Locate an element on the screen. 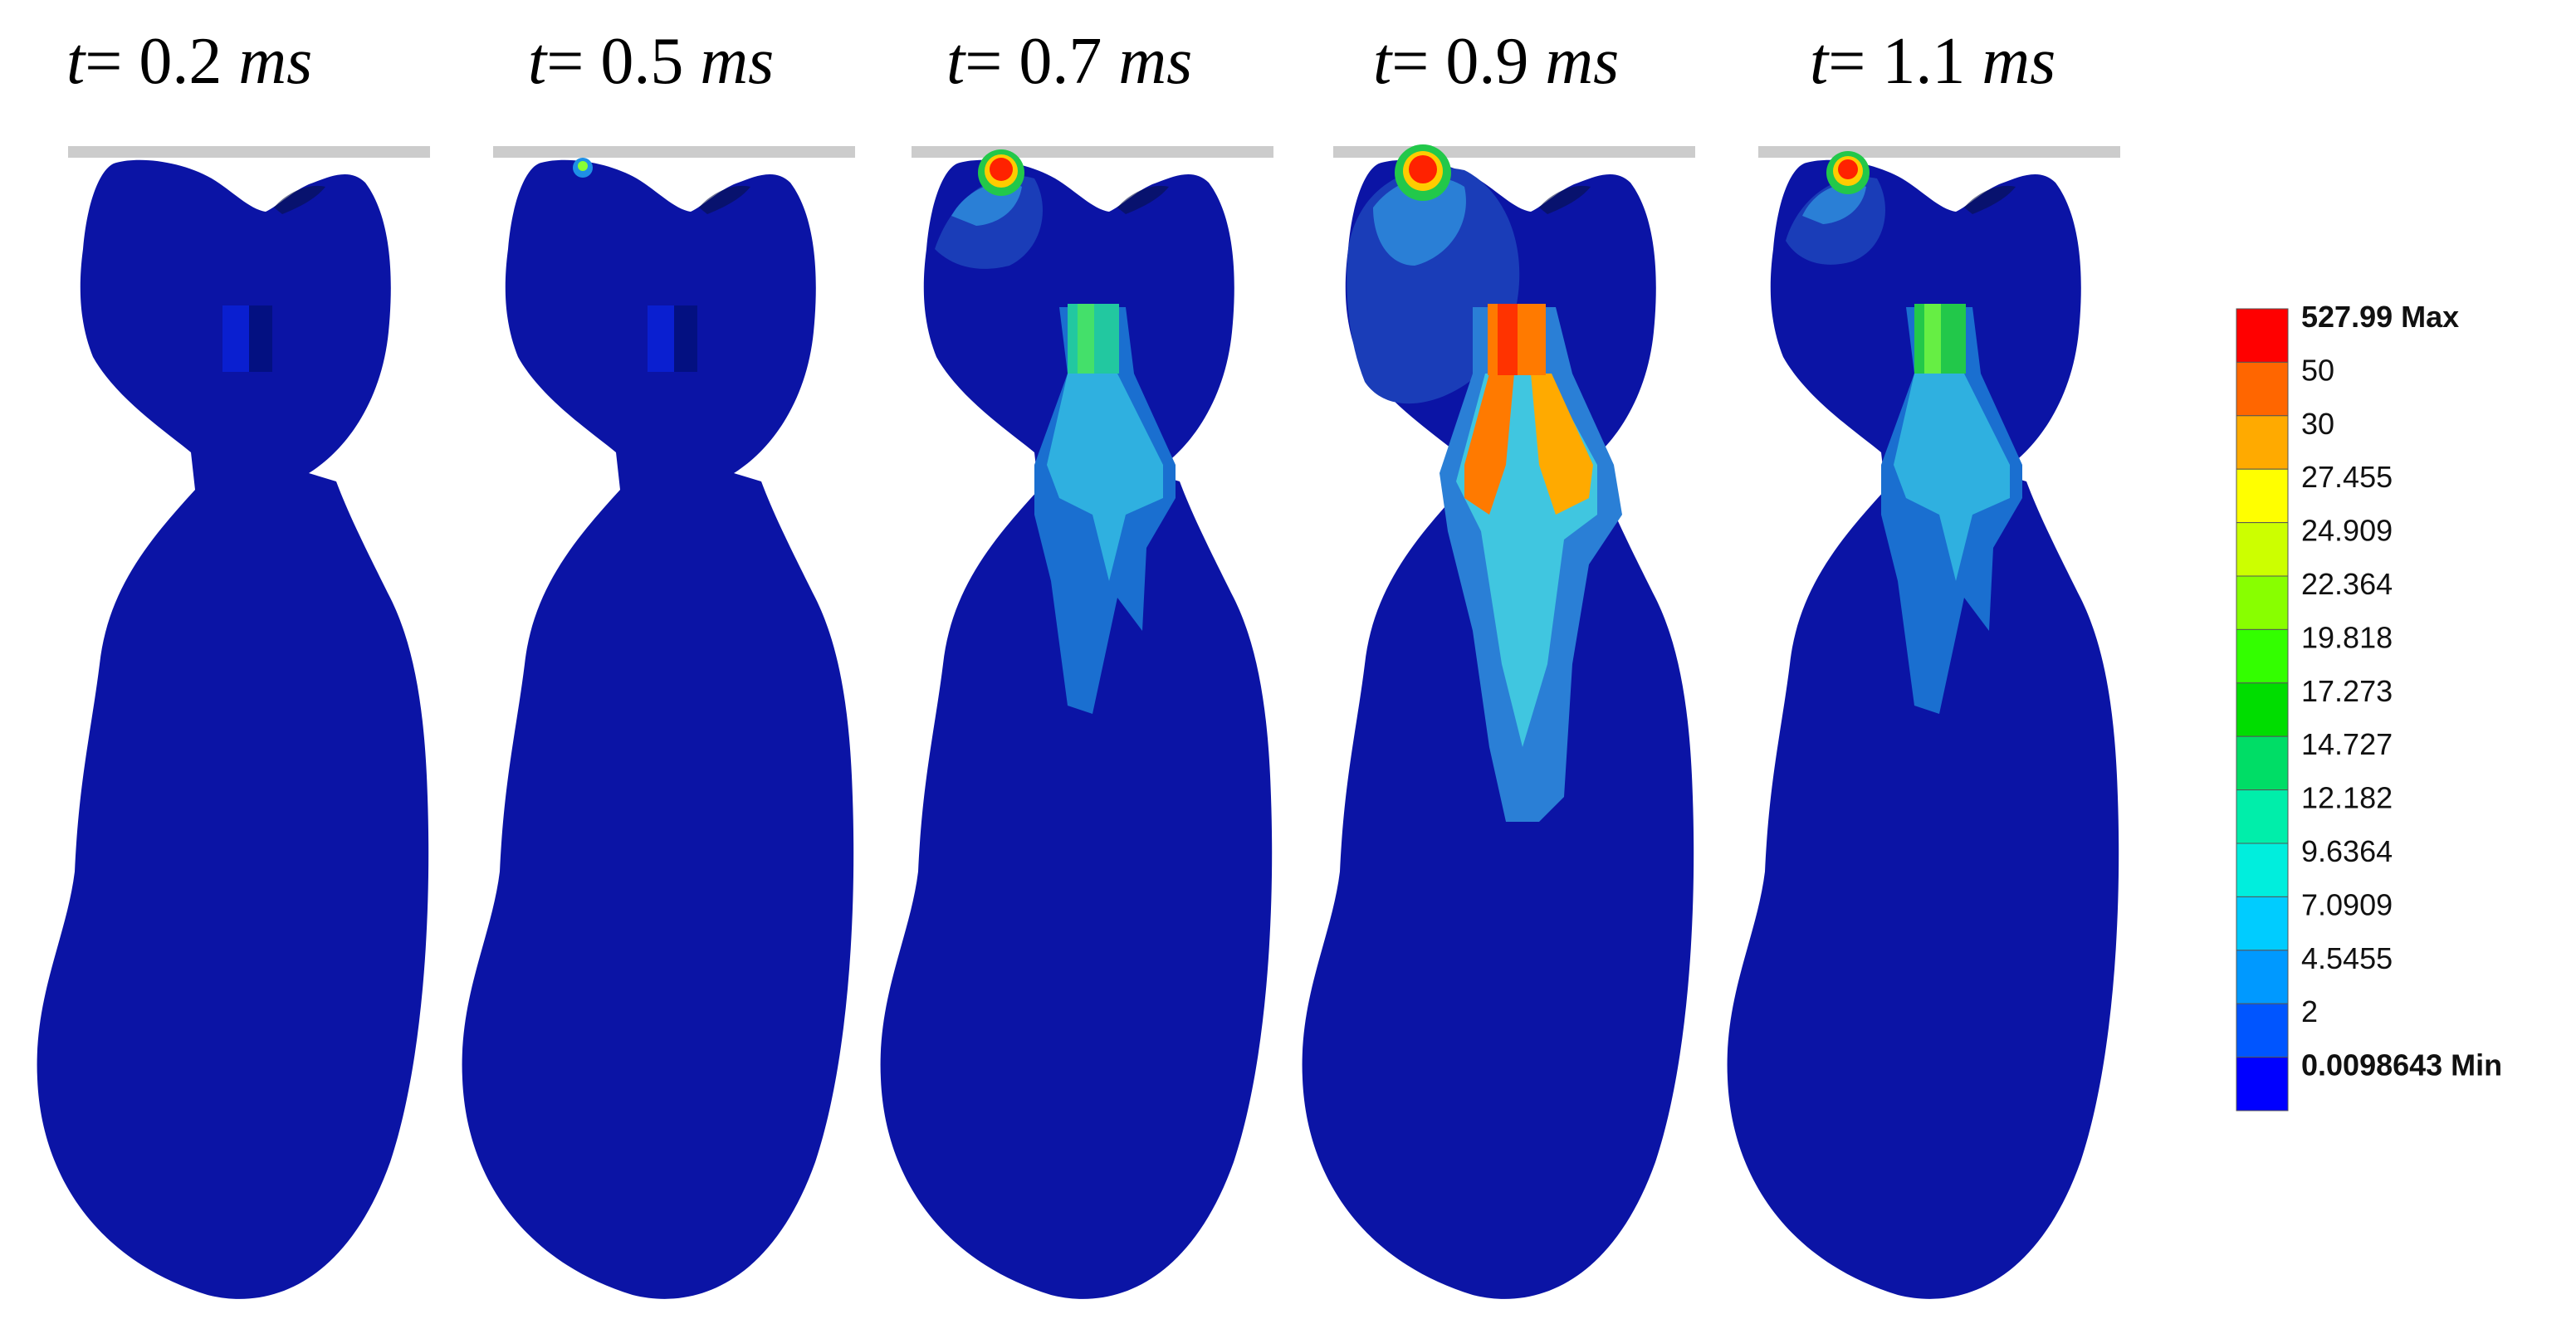  legend-label: 24.909 is located at coordinates (2347, 531).